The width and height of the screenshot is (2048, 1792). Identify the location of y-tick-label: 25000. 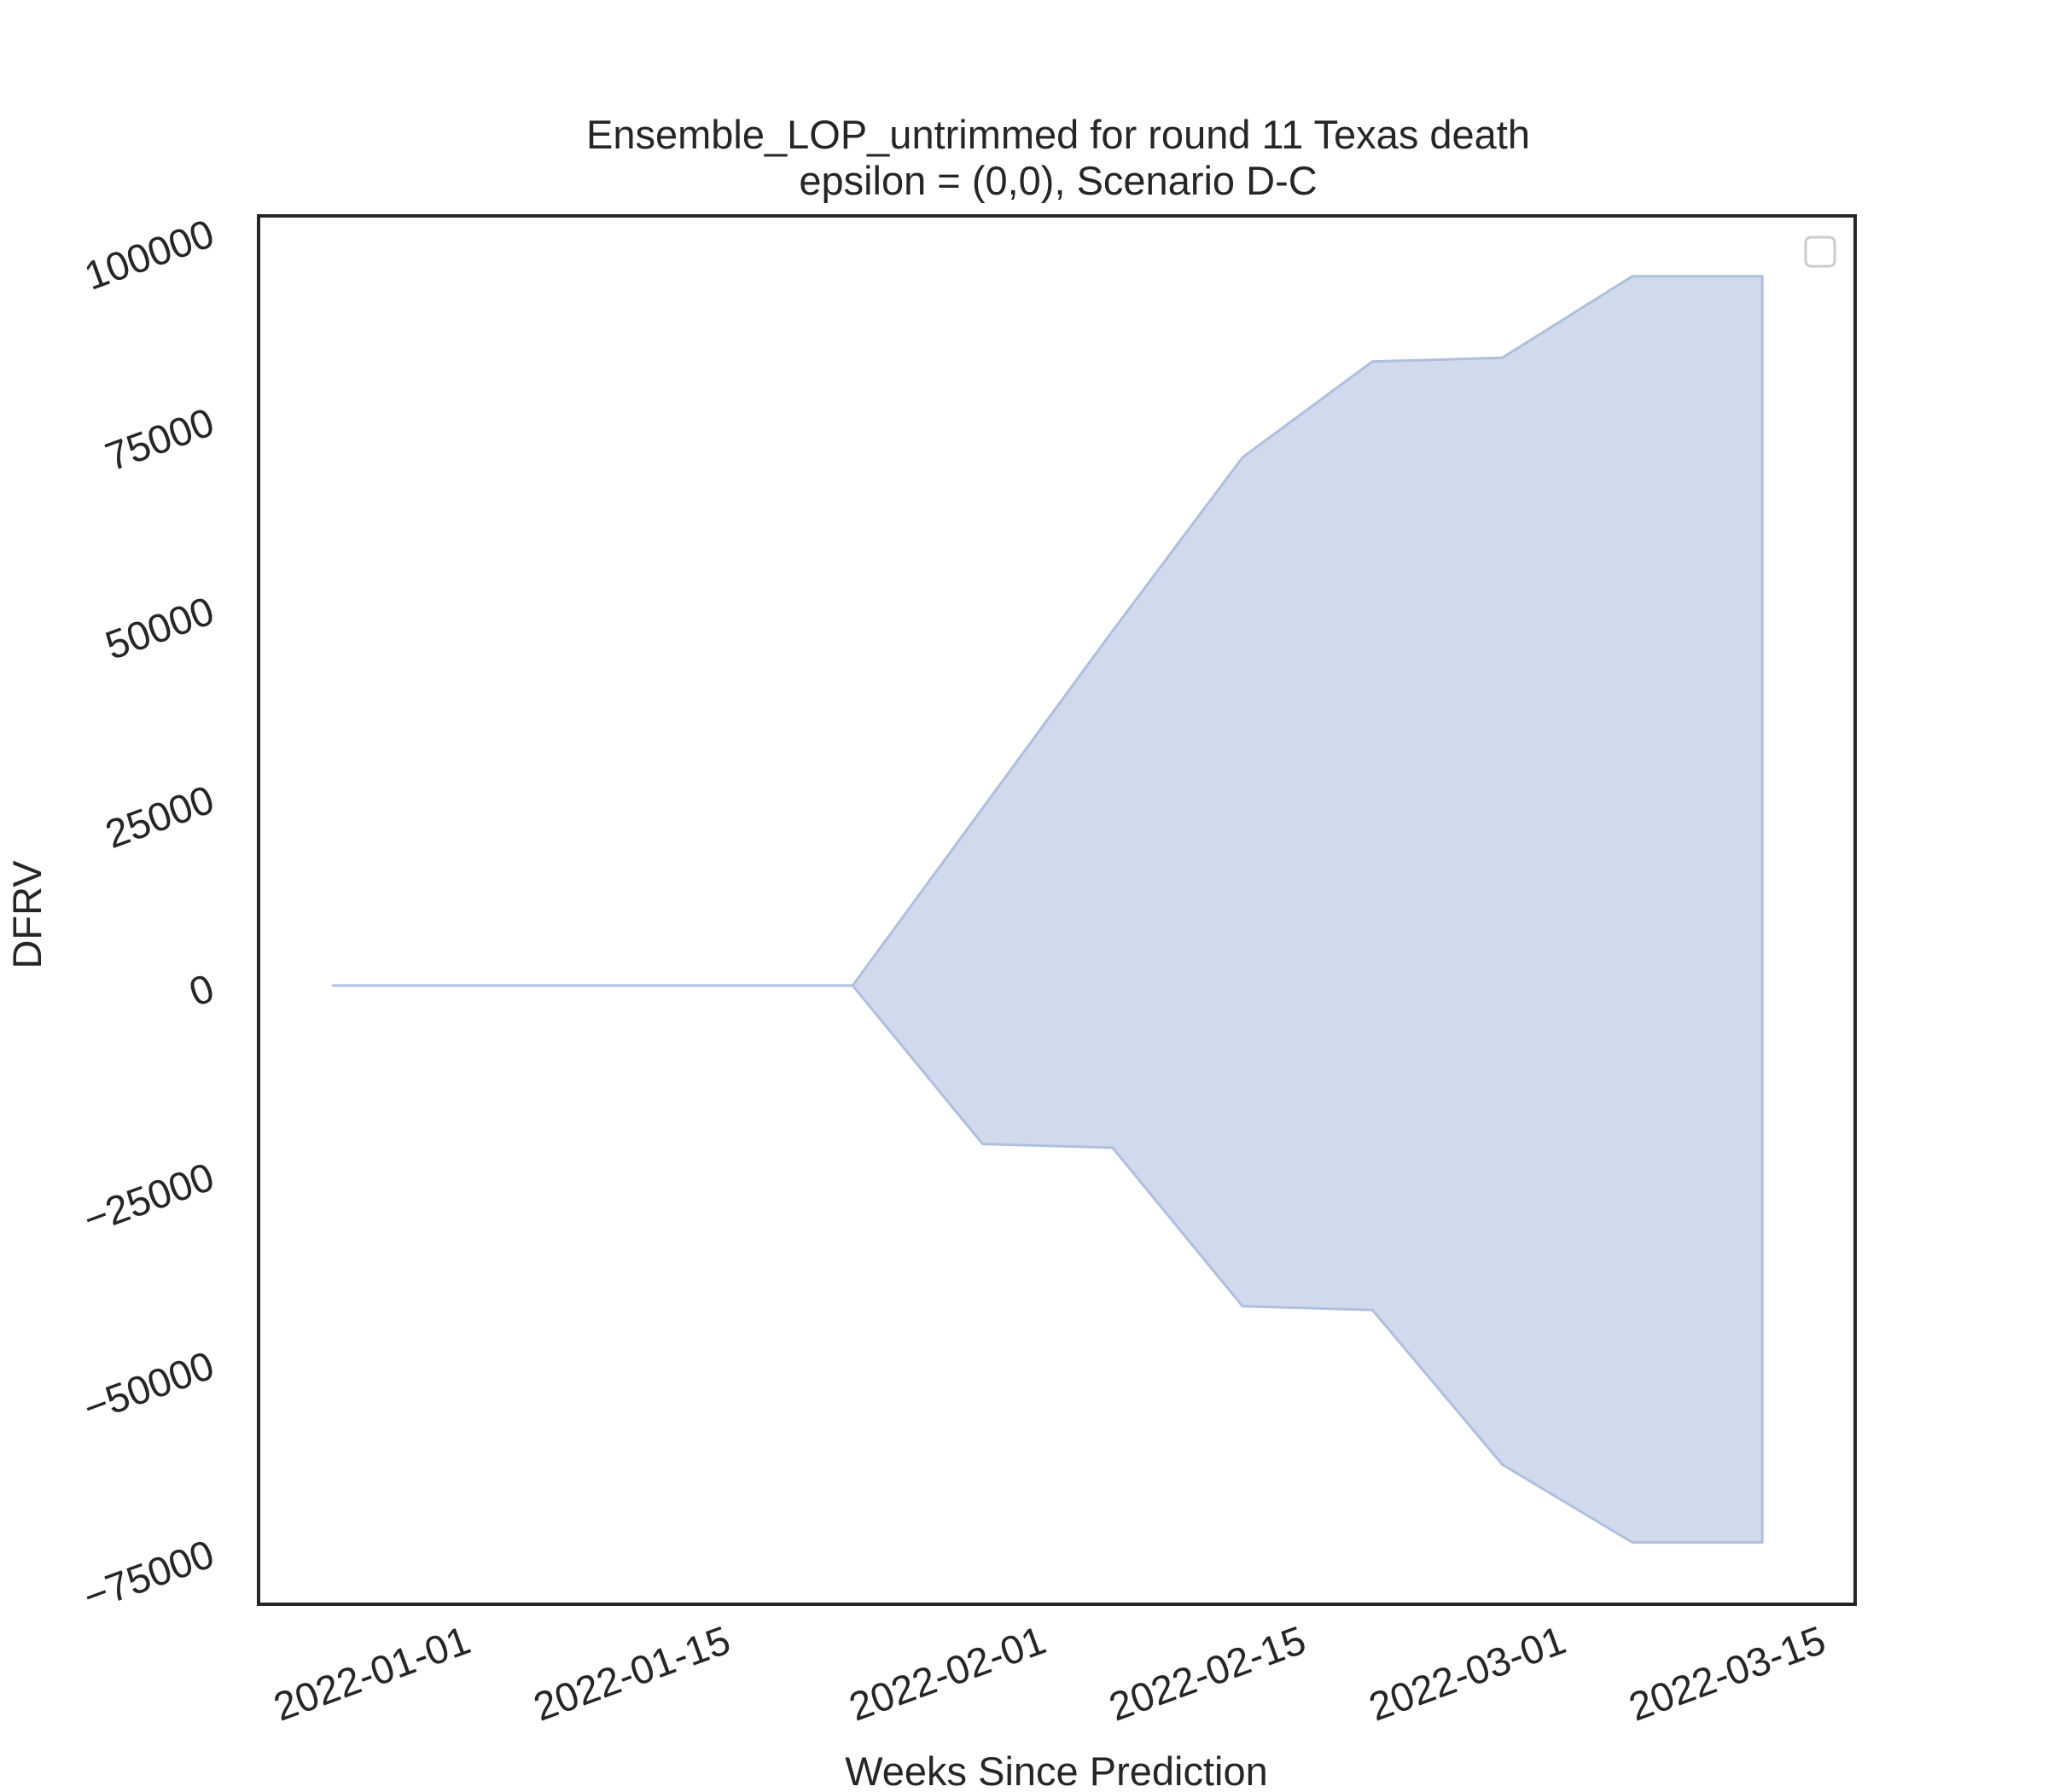
(159, 816).